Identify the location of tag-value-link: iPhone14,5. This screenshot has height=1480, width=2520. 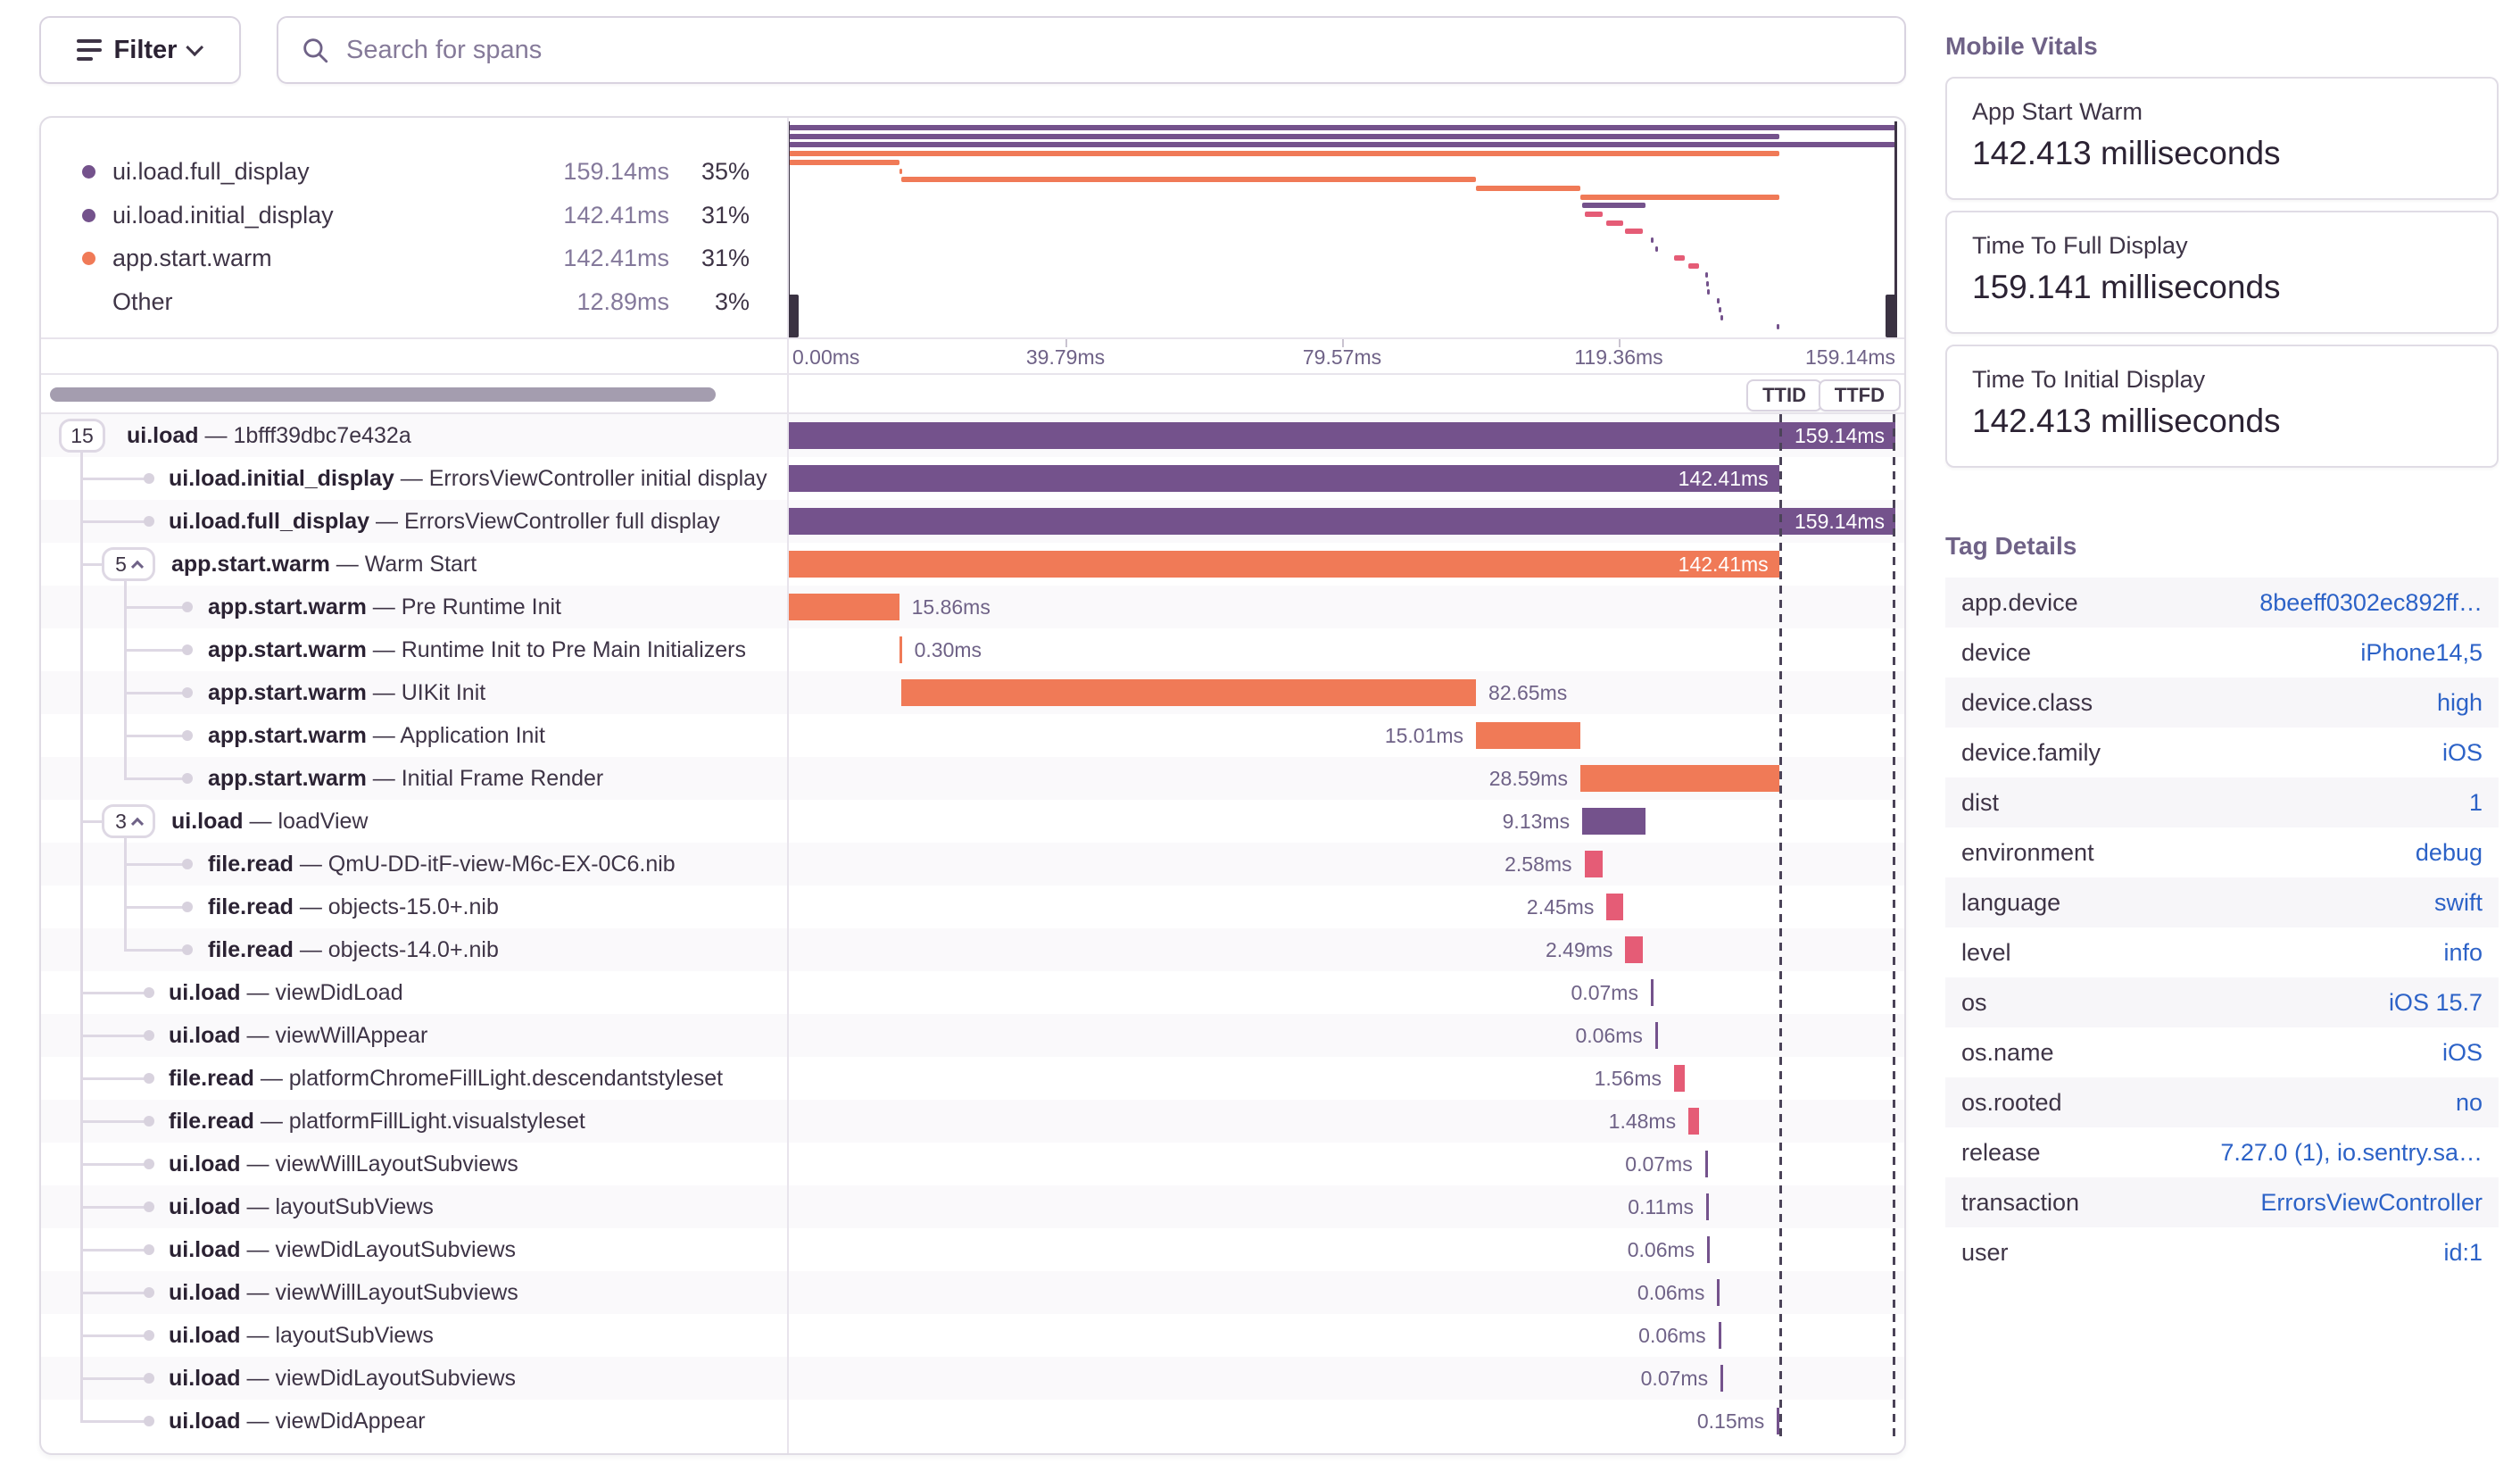
(2421, 652).